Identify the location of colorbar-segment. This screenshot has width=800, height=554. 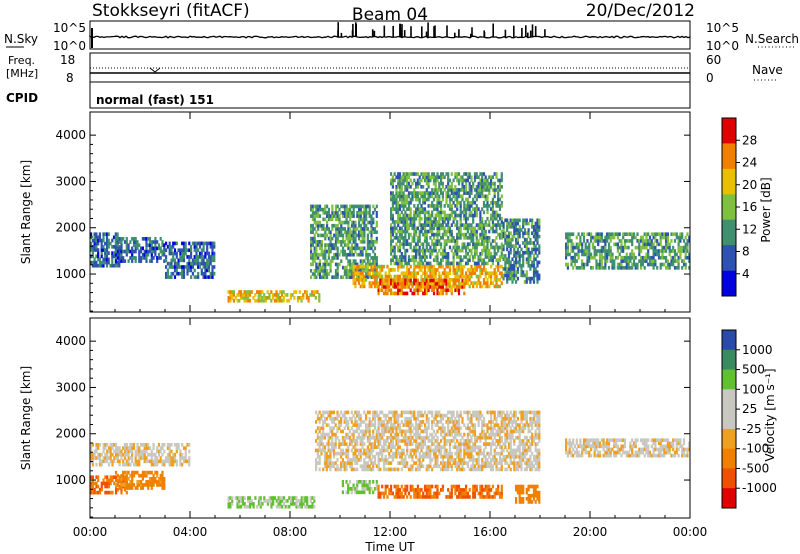
(729, 232).